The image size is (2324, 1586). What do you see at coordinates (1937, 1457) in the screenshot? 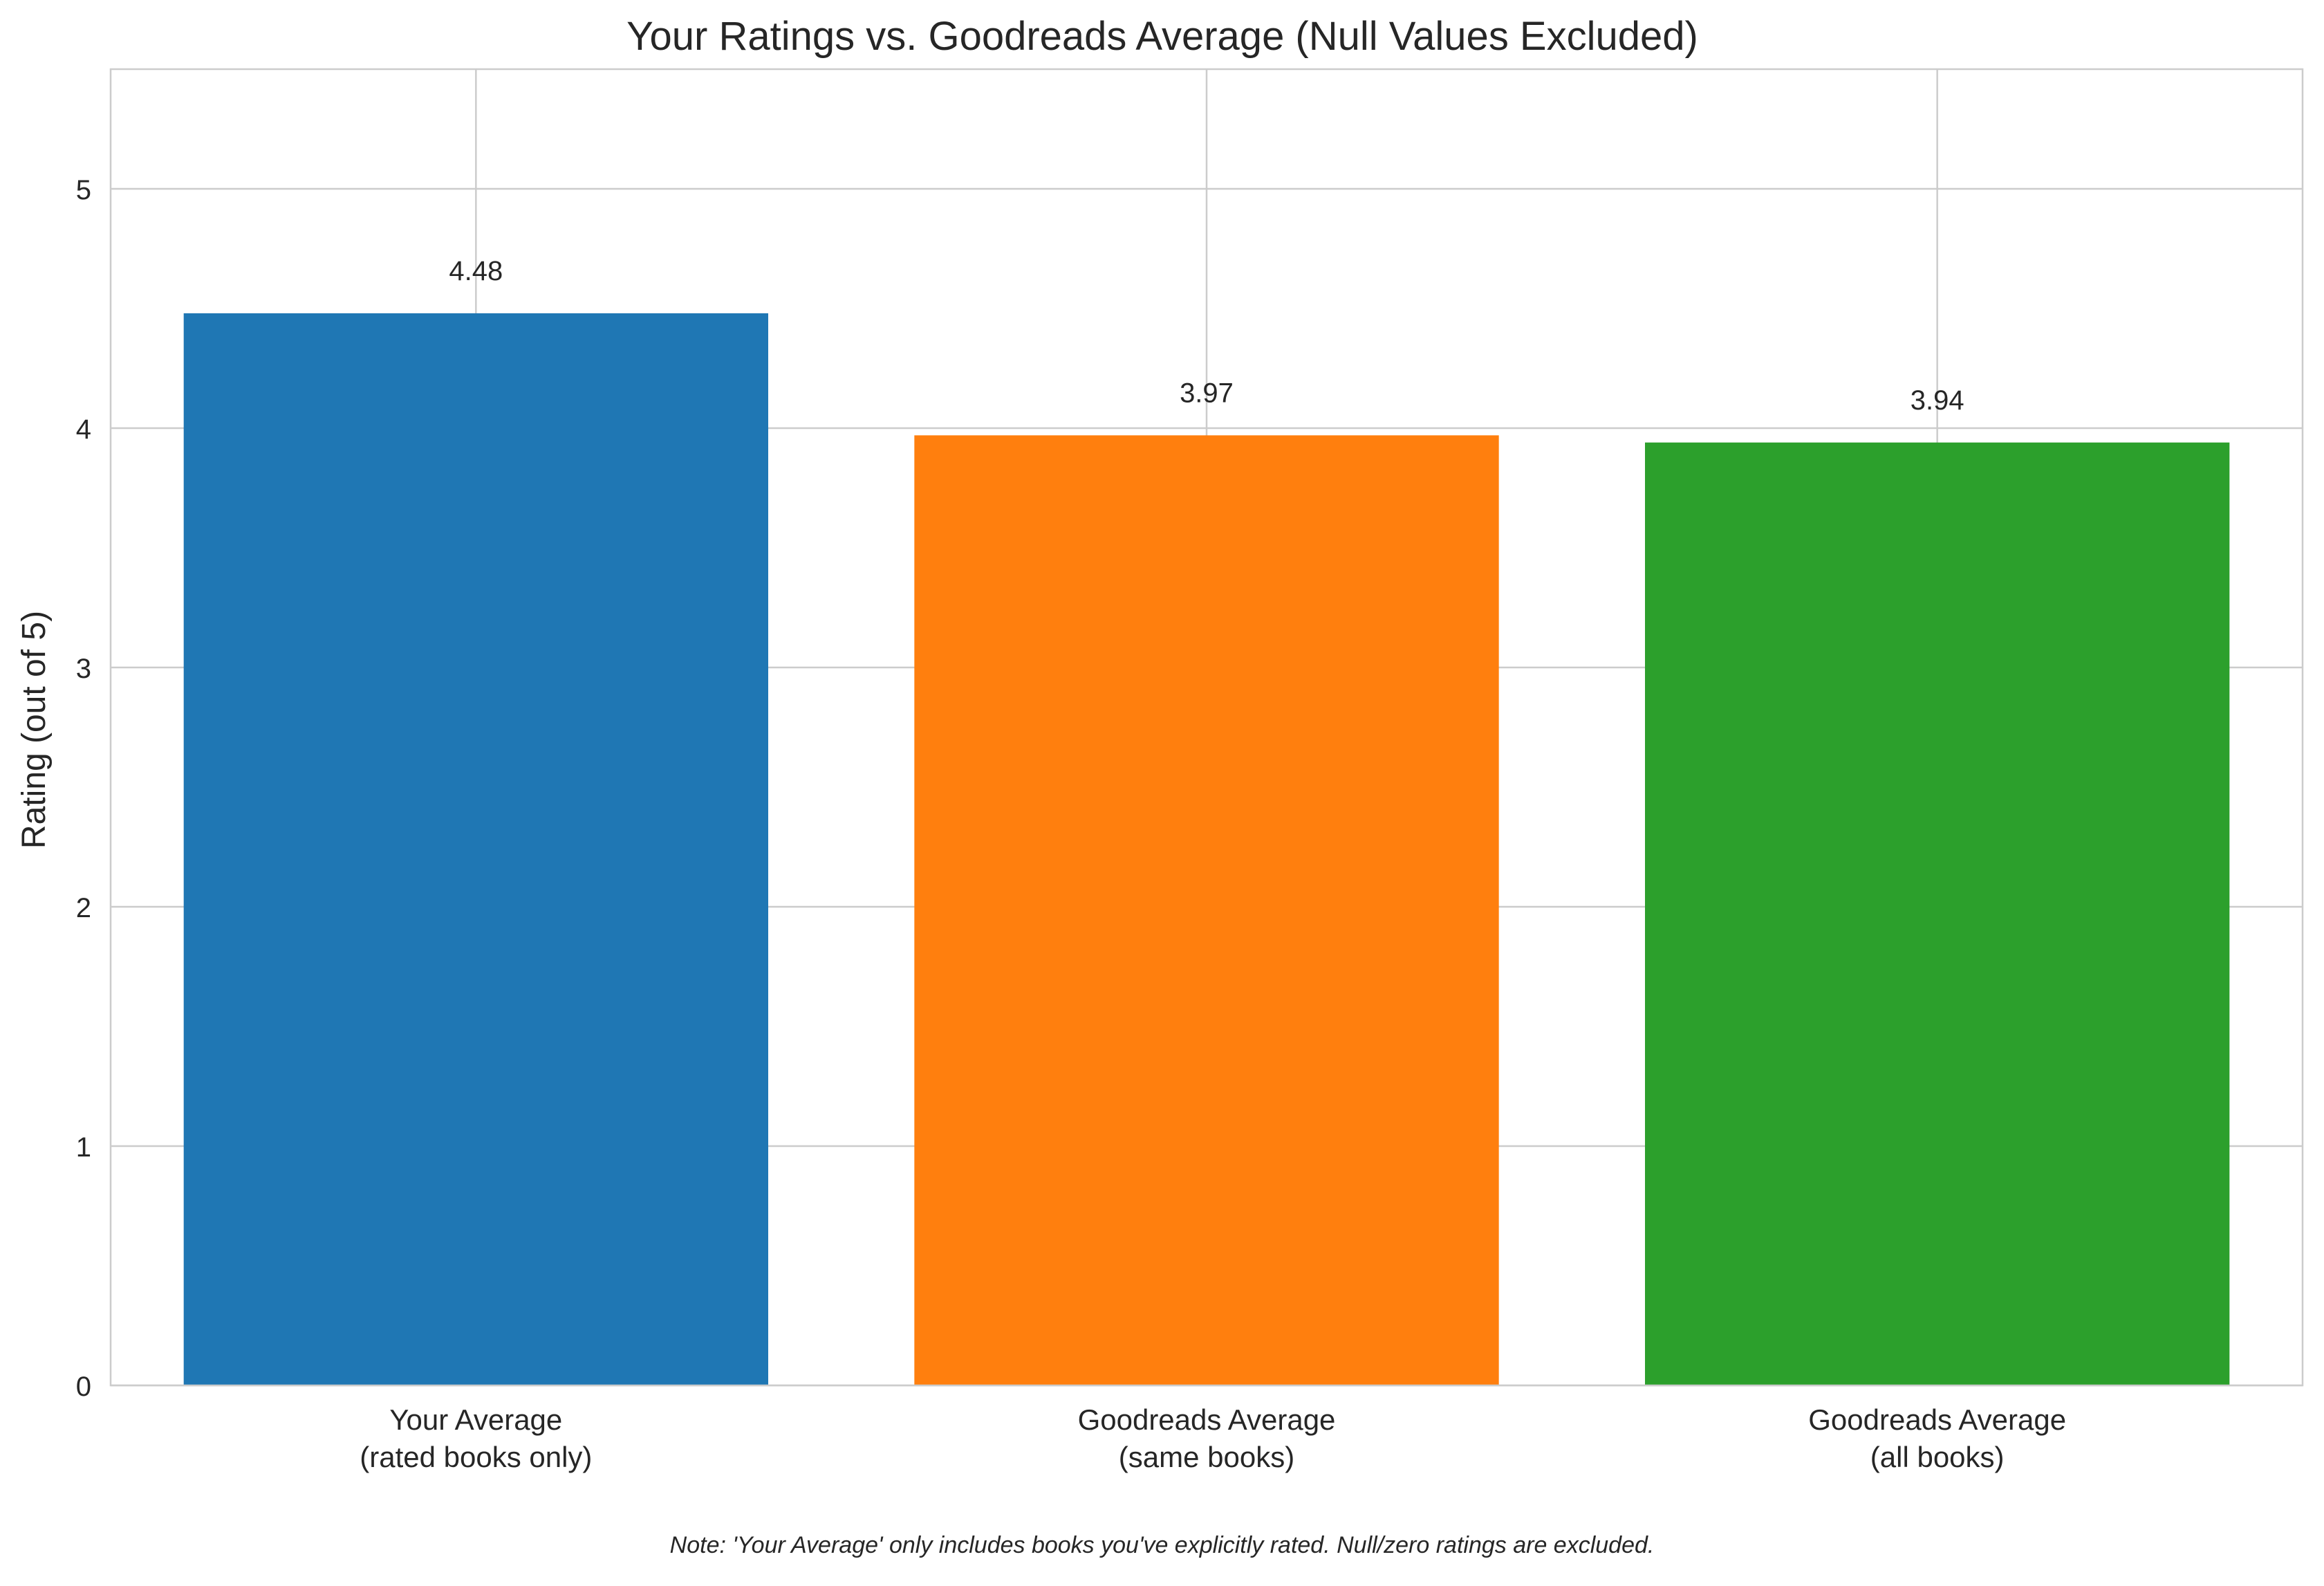
I see `x-tick-label: (all books)` at bounding box center [1937, 1457].